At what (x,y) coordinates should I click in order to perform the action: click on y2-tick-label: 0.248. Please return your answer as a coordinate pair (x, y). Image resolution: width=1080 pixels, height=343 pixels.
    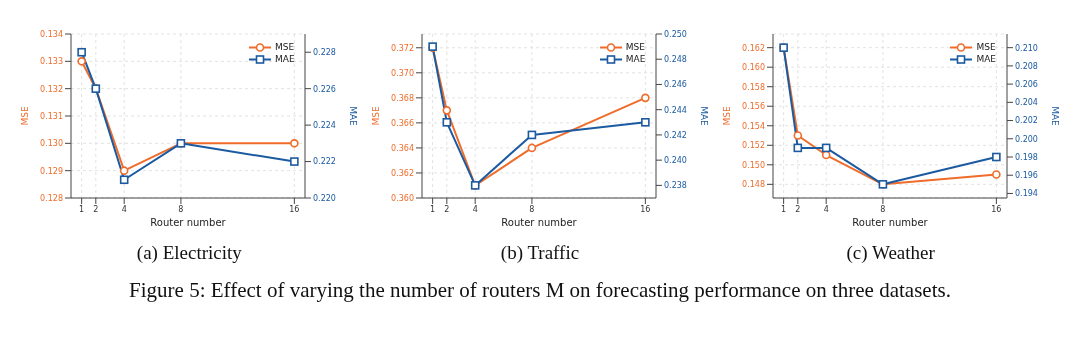
    Looking at the image, I should click on (675, 60).